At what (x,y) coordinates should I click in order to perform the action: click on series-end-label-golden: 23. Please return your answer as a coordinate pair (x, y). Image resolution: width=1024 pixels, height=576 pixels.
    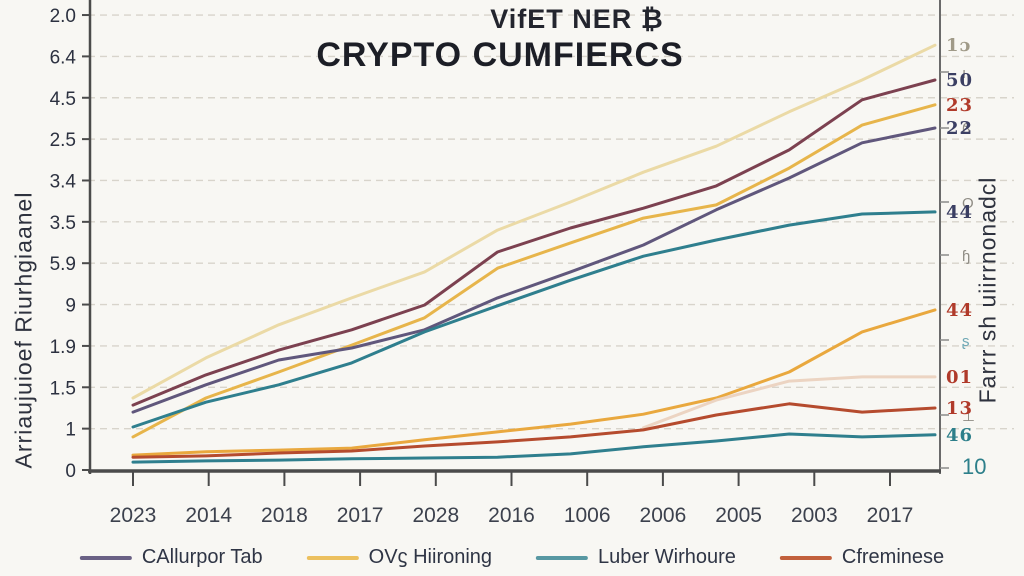
    Looking at the image, I should click on (959, 105).